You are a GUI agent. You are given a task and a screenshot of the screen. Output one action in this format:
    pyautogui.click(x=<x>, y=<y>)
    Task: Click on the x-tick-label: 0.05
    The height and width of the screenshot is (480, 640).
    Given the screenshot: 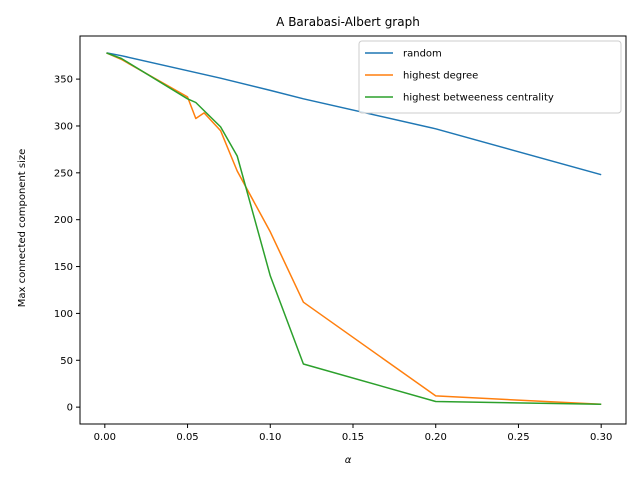 What is the action you would take?
    pyautogui.click(x=187, y=437)
    